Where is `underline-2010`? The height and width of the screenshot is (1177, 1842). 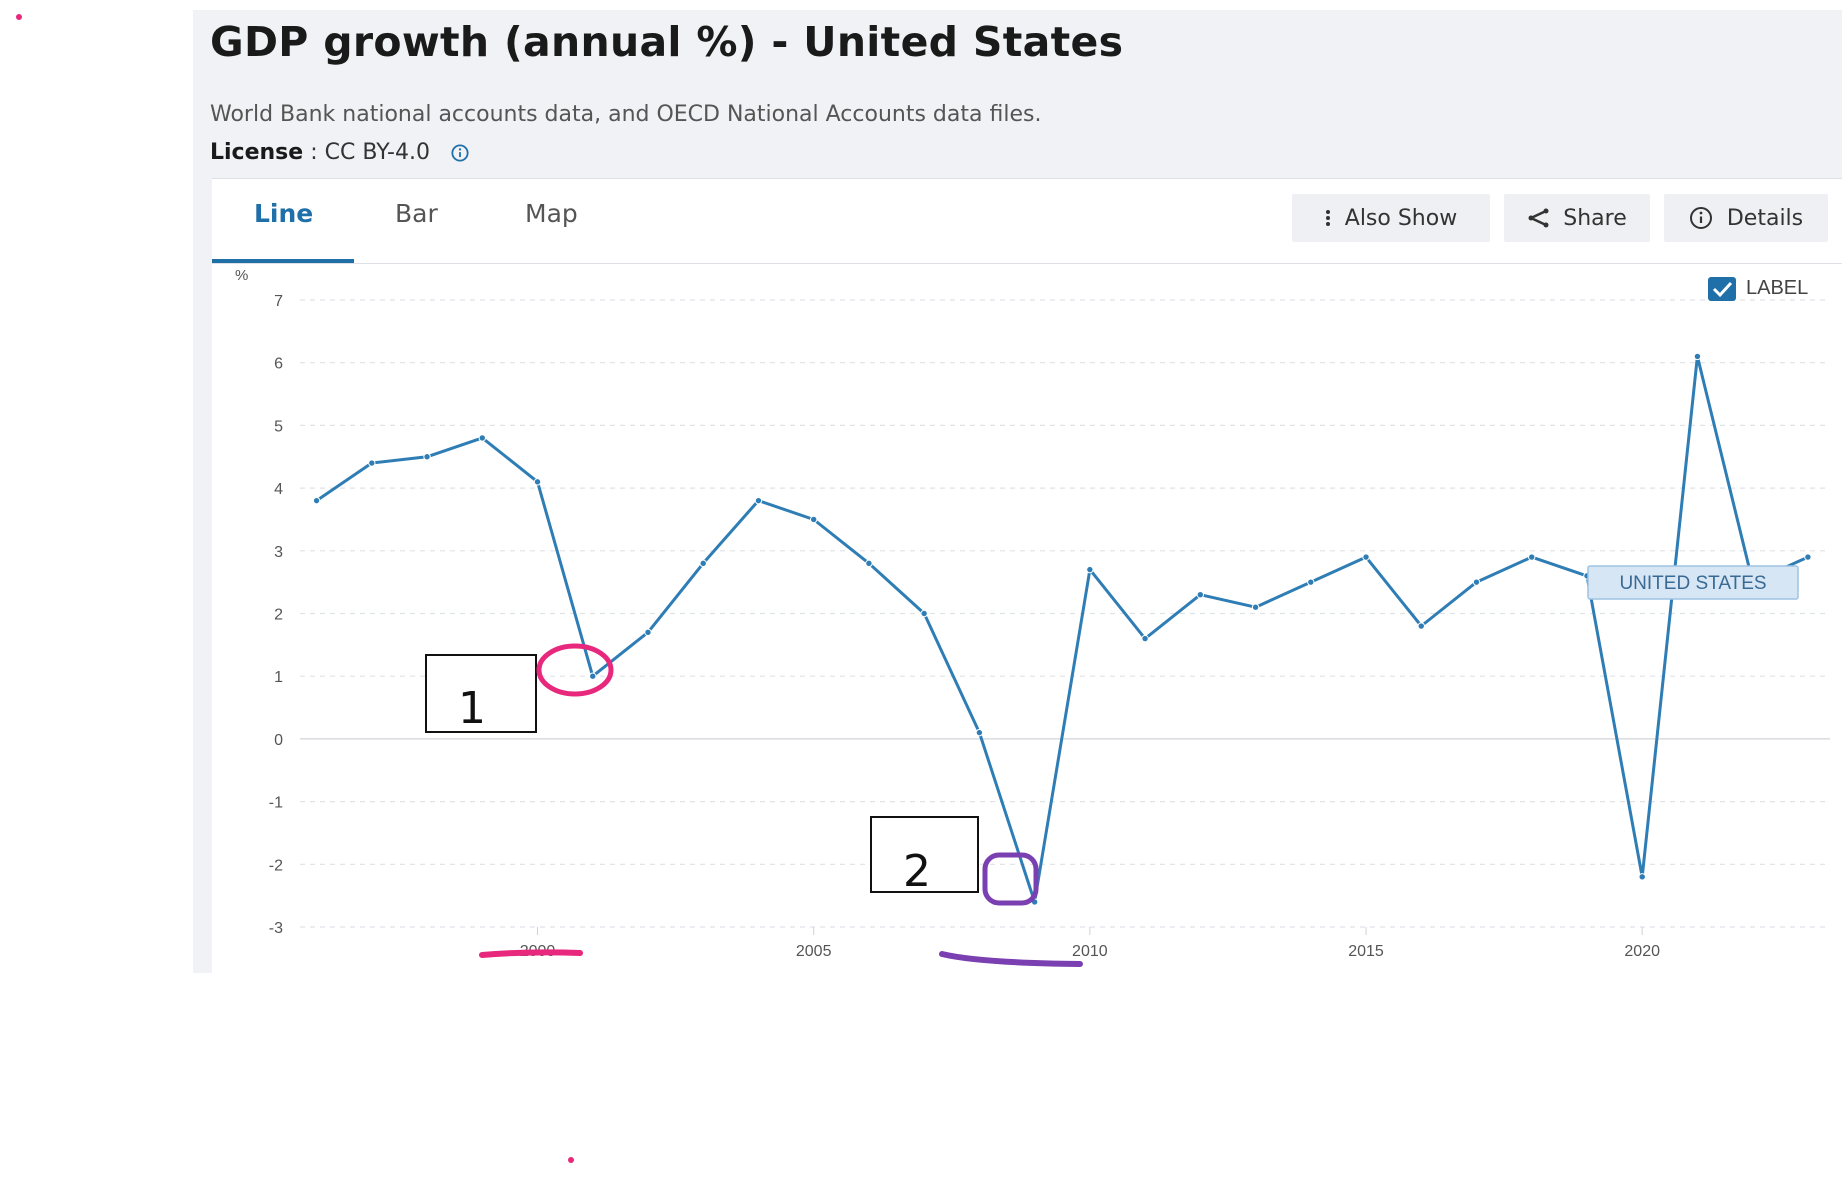
underline-2010 is located at coordinates (1011, 959).